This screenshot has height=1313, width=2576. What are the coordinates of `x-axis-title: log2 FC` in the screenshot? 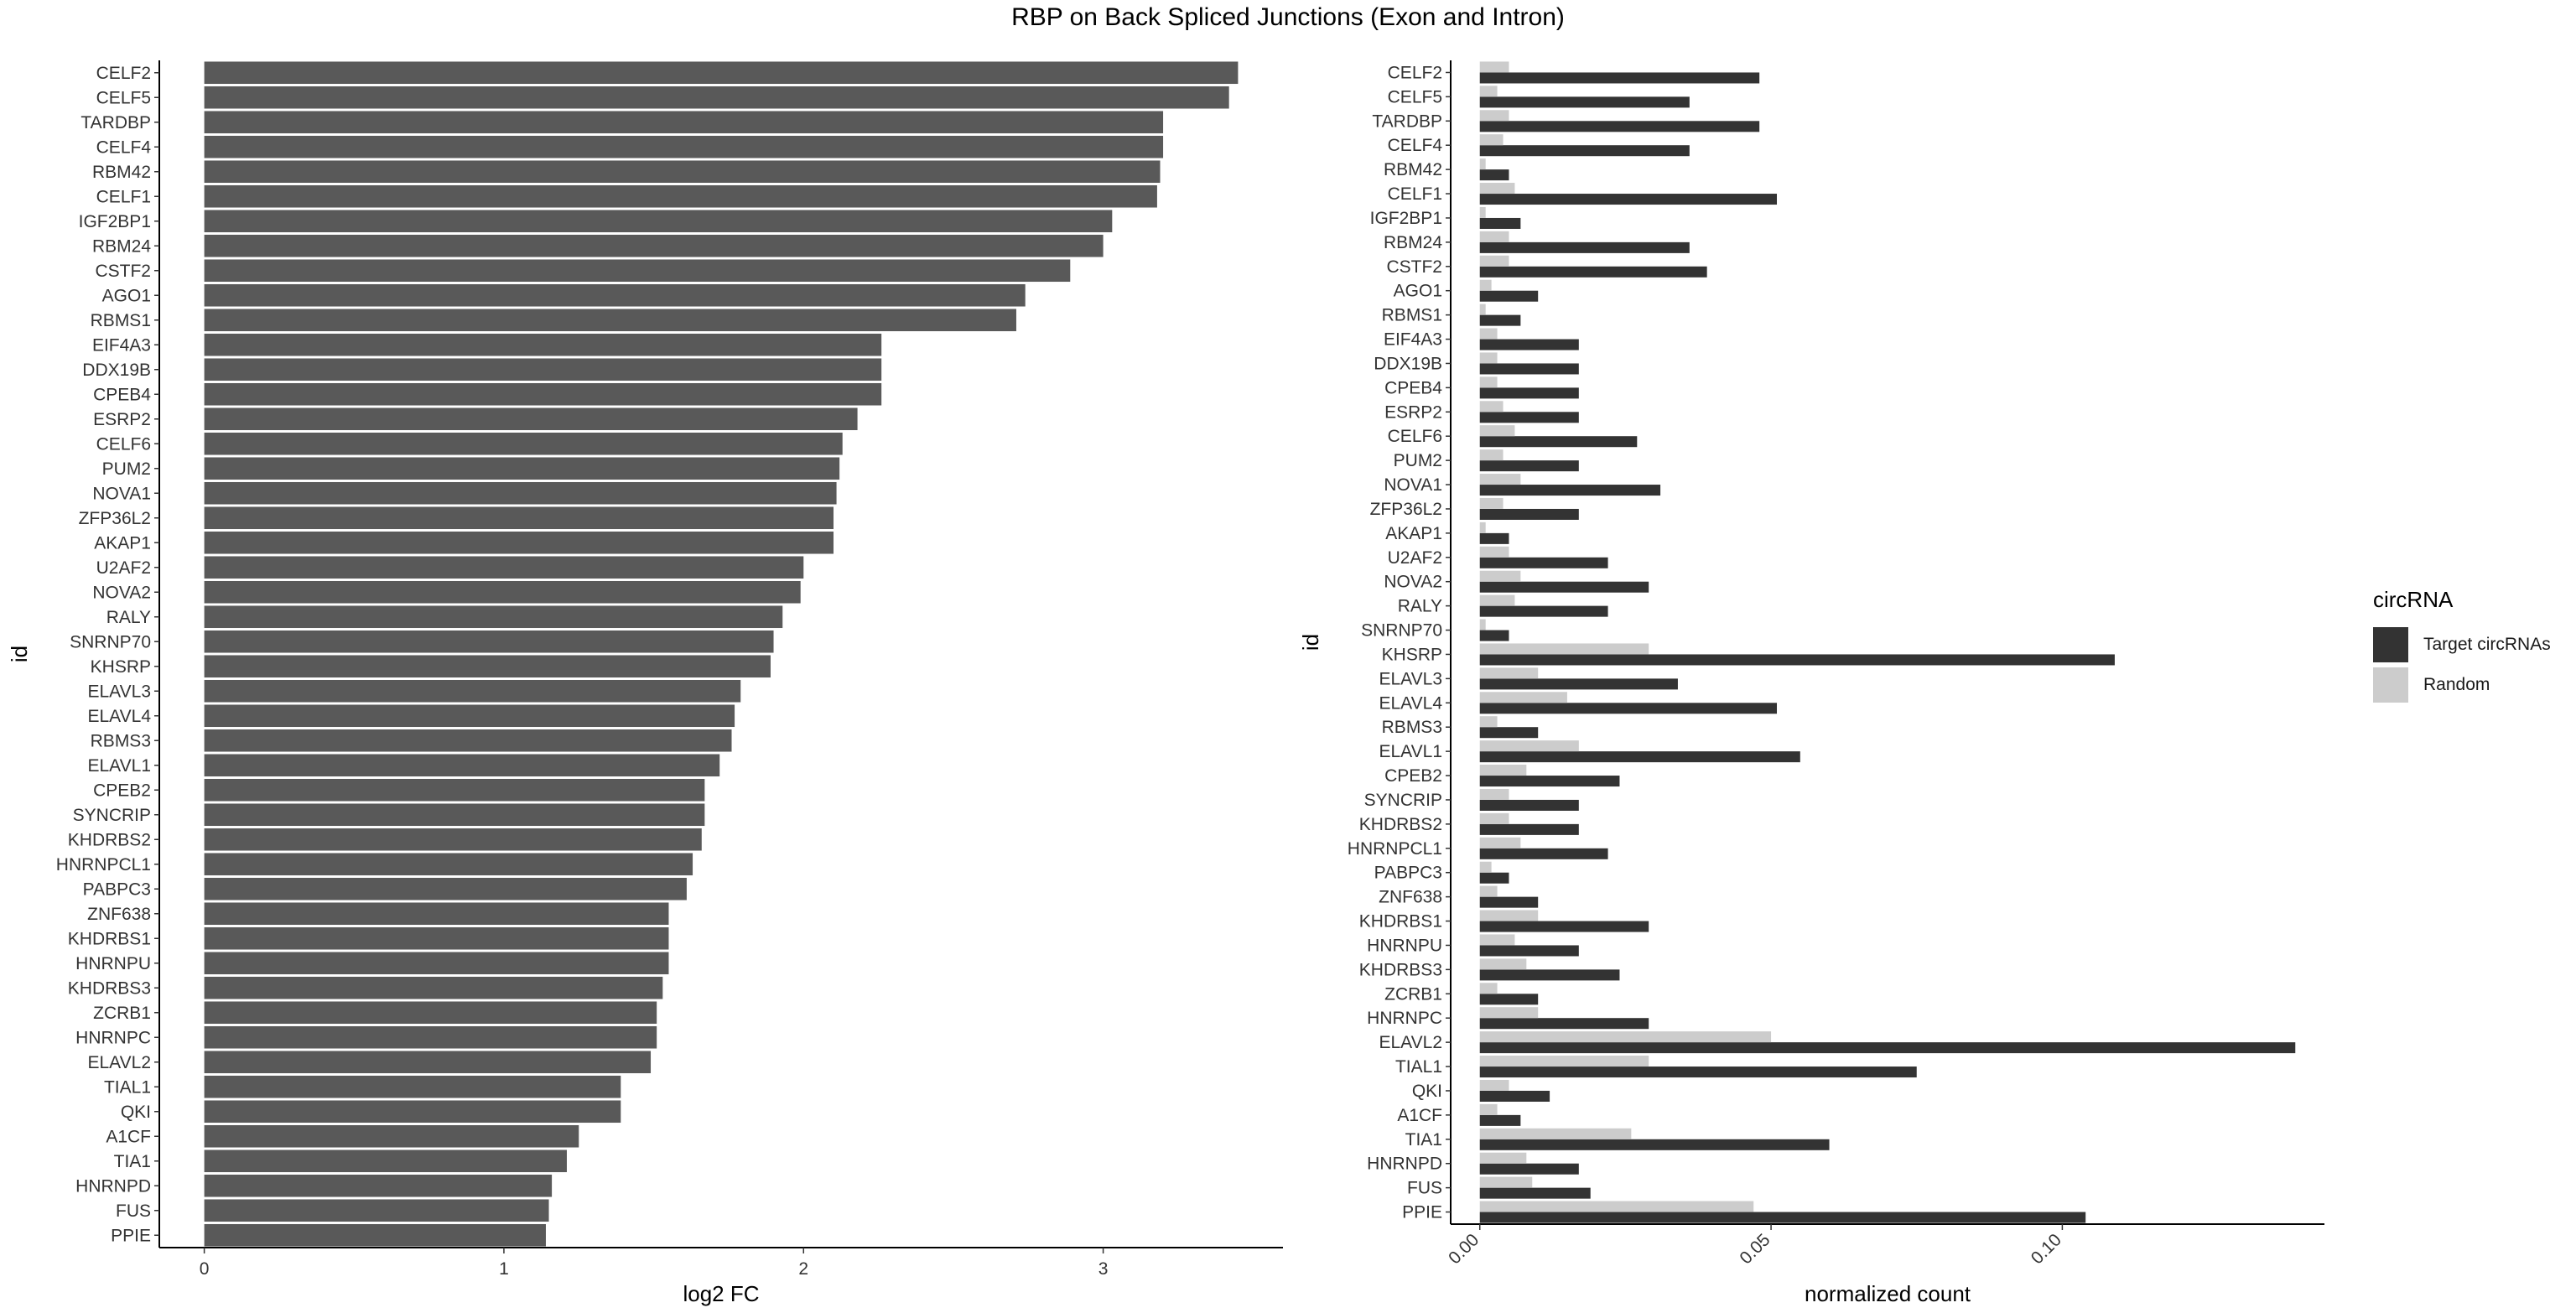 It's located at (721, 1293).